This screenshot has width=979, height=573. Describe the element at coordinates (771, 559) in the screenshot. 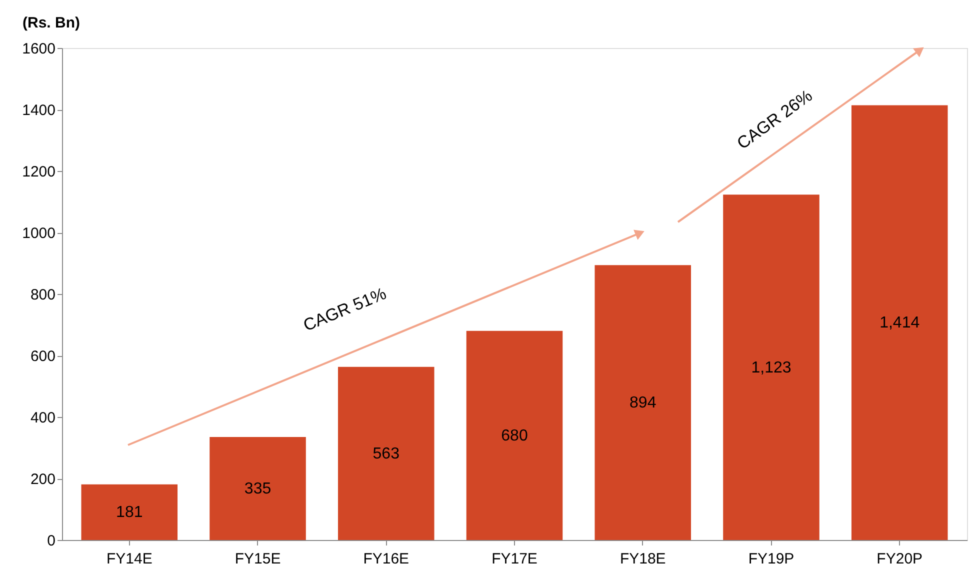

I see `x-tick-label: FY19P` at that location.